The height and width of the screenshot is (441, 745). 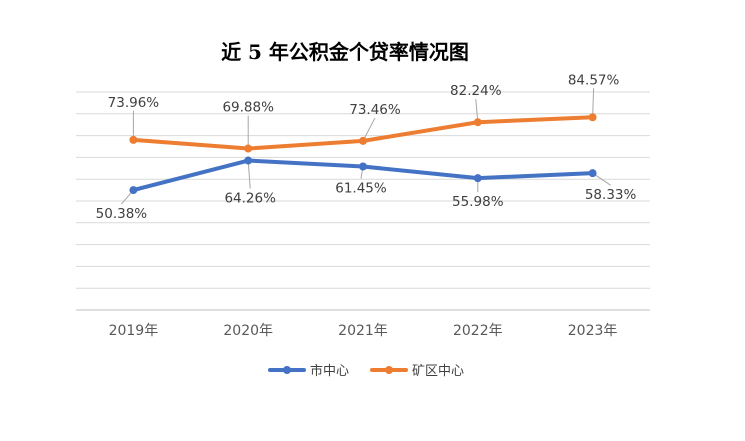 I want to click on series-points, so click(x=363, y=154).